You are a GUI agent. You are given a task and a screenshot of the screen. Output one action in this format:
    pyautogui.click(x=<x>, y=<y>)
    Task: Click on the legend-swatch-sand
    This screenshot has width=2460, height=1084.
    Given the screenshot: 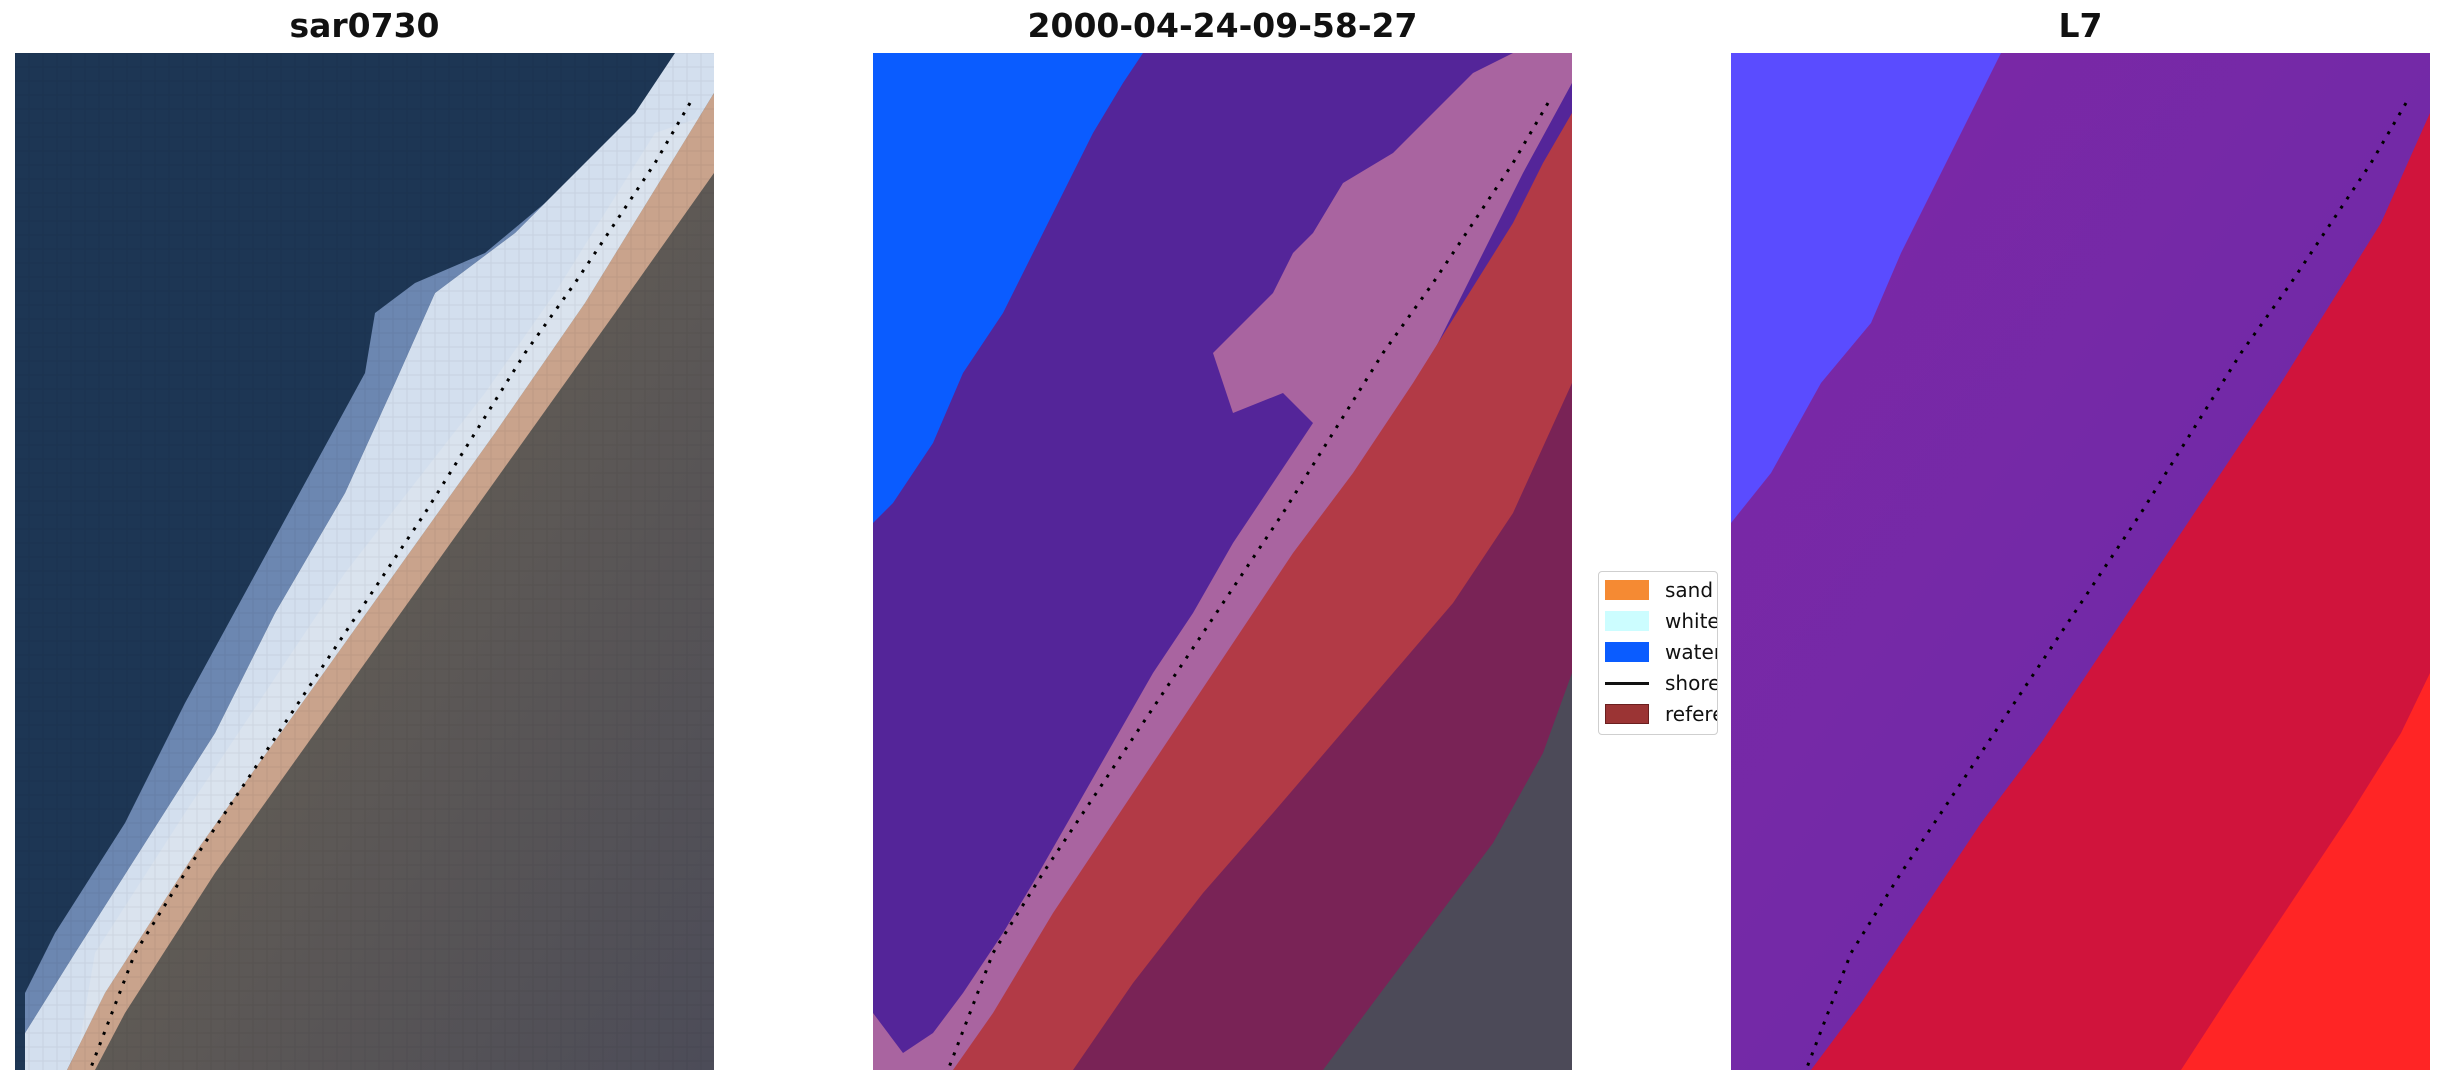 What is the action you would take?
    pyautogui.click(x=1627, y=590)
    